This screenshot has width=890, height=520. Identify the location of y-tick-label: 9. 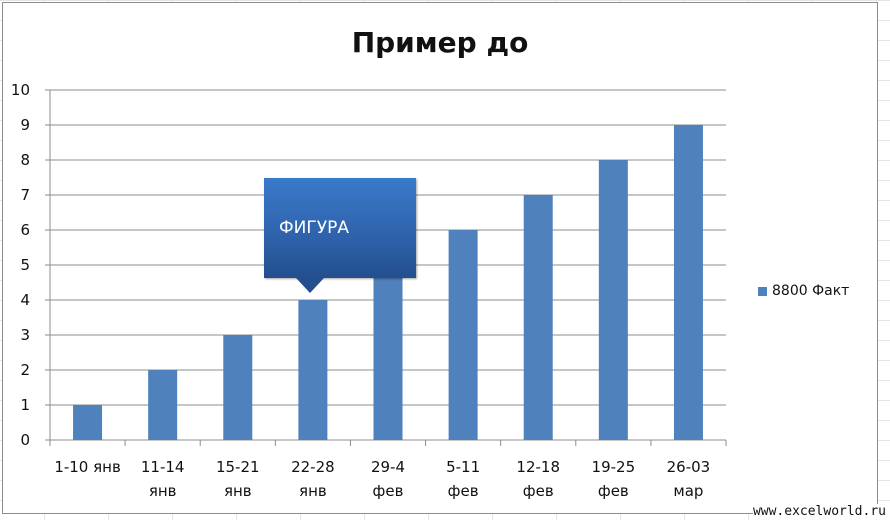
(25, 125).